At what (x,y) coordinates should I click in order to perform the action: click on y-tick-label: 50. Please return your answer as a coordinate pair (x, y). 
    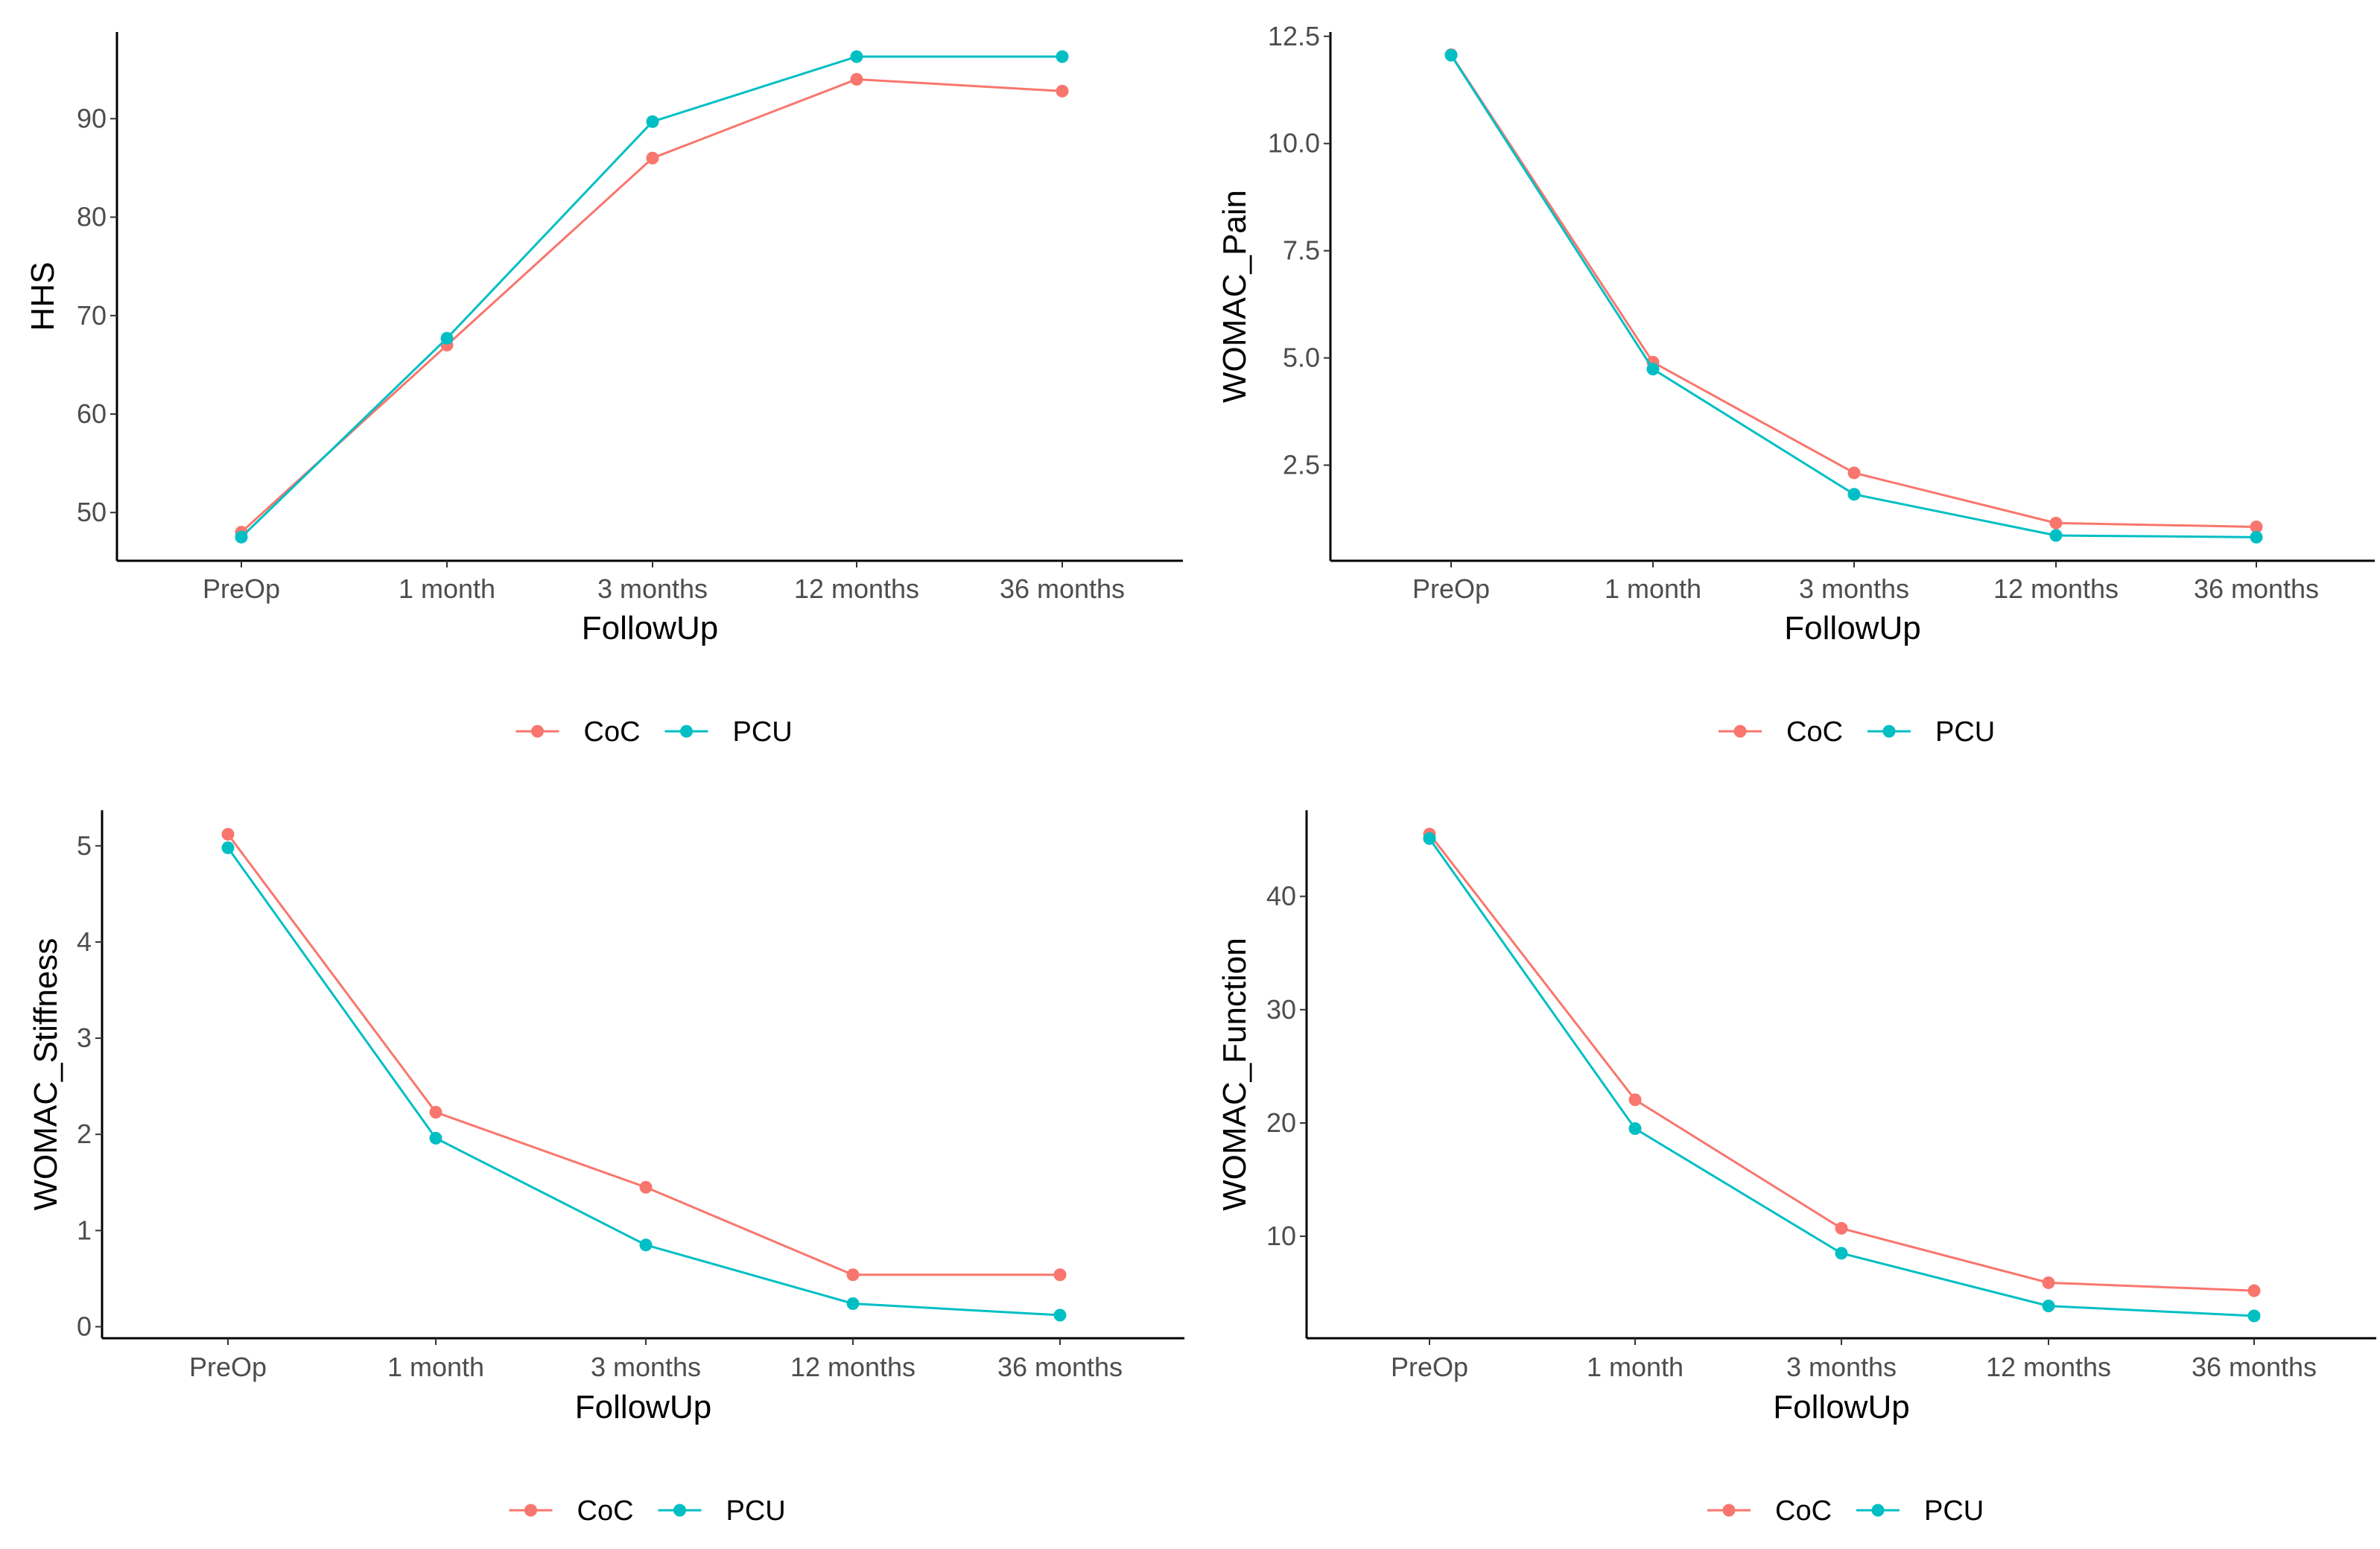
    Looking at the image, I should click on (92, 512).